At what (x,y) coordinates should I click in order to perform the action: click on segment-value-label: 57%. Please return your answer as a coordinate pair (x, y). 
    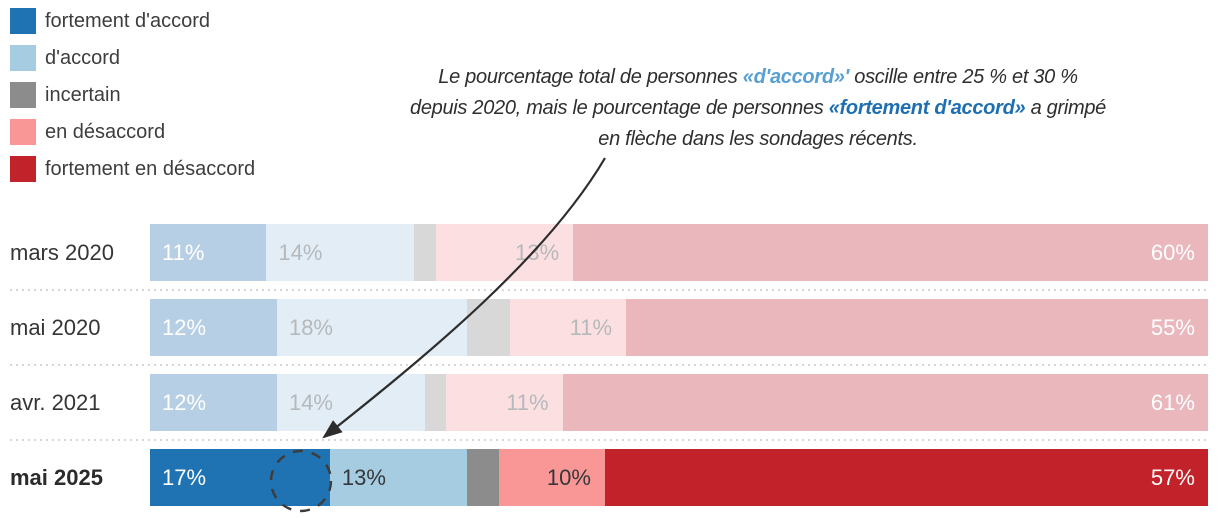
    Looking at the image, I should click on (1172, 477).